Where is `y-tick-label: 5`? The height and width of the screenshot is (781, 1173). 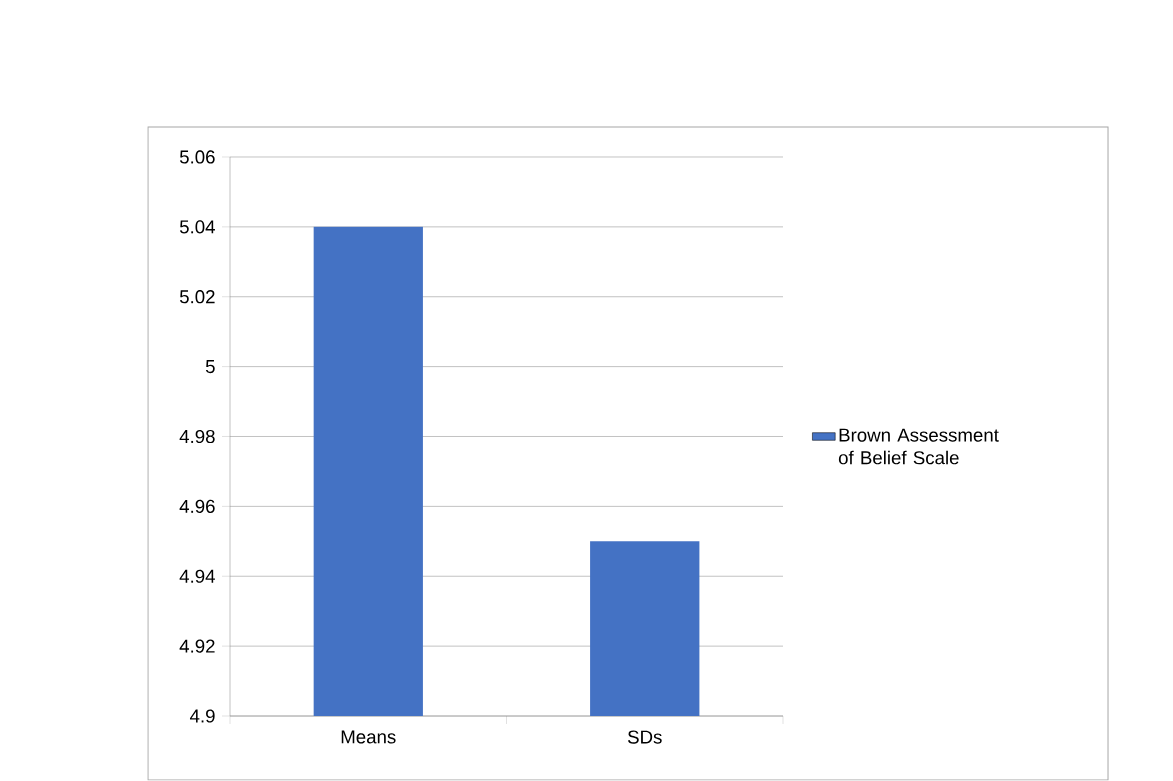
y-tick-label: 5 is located at coordinates (210, 367).